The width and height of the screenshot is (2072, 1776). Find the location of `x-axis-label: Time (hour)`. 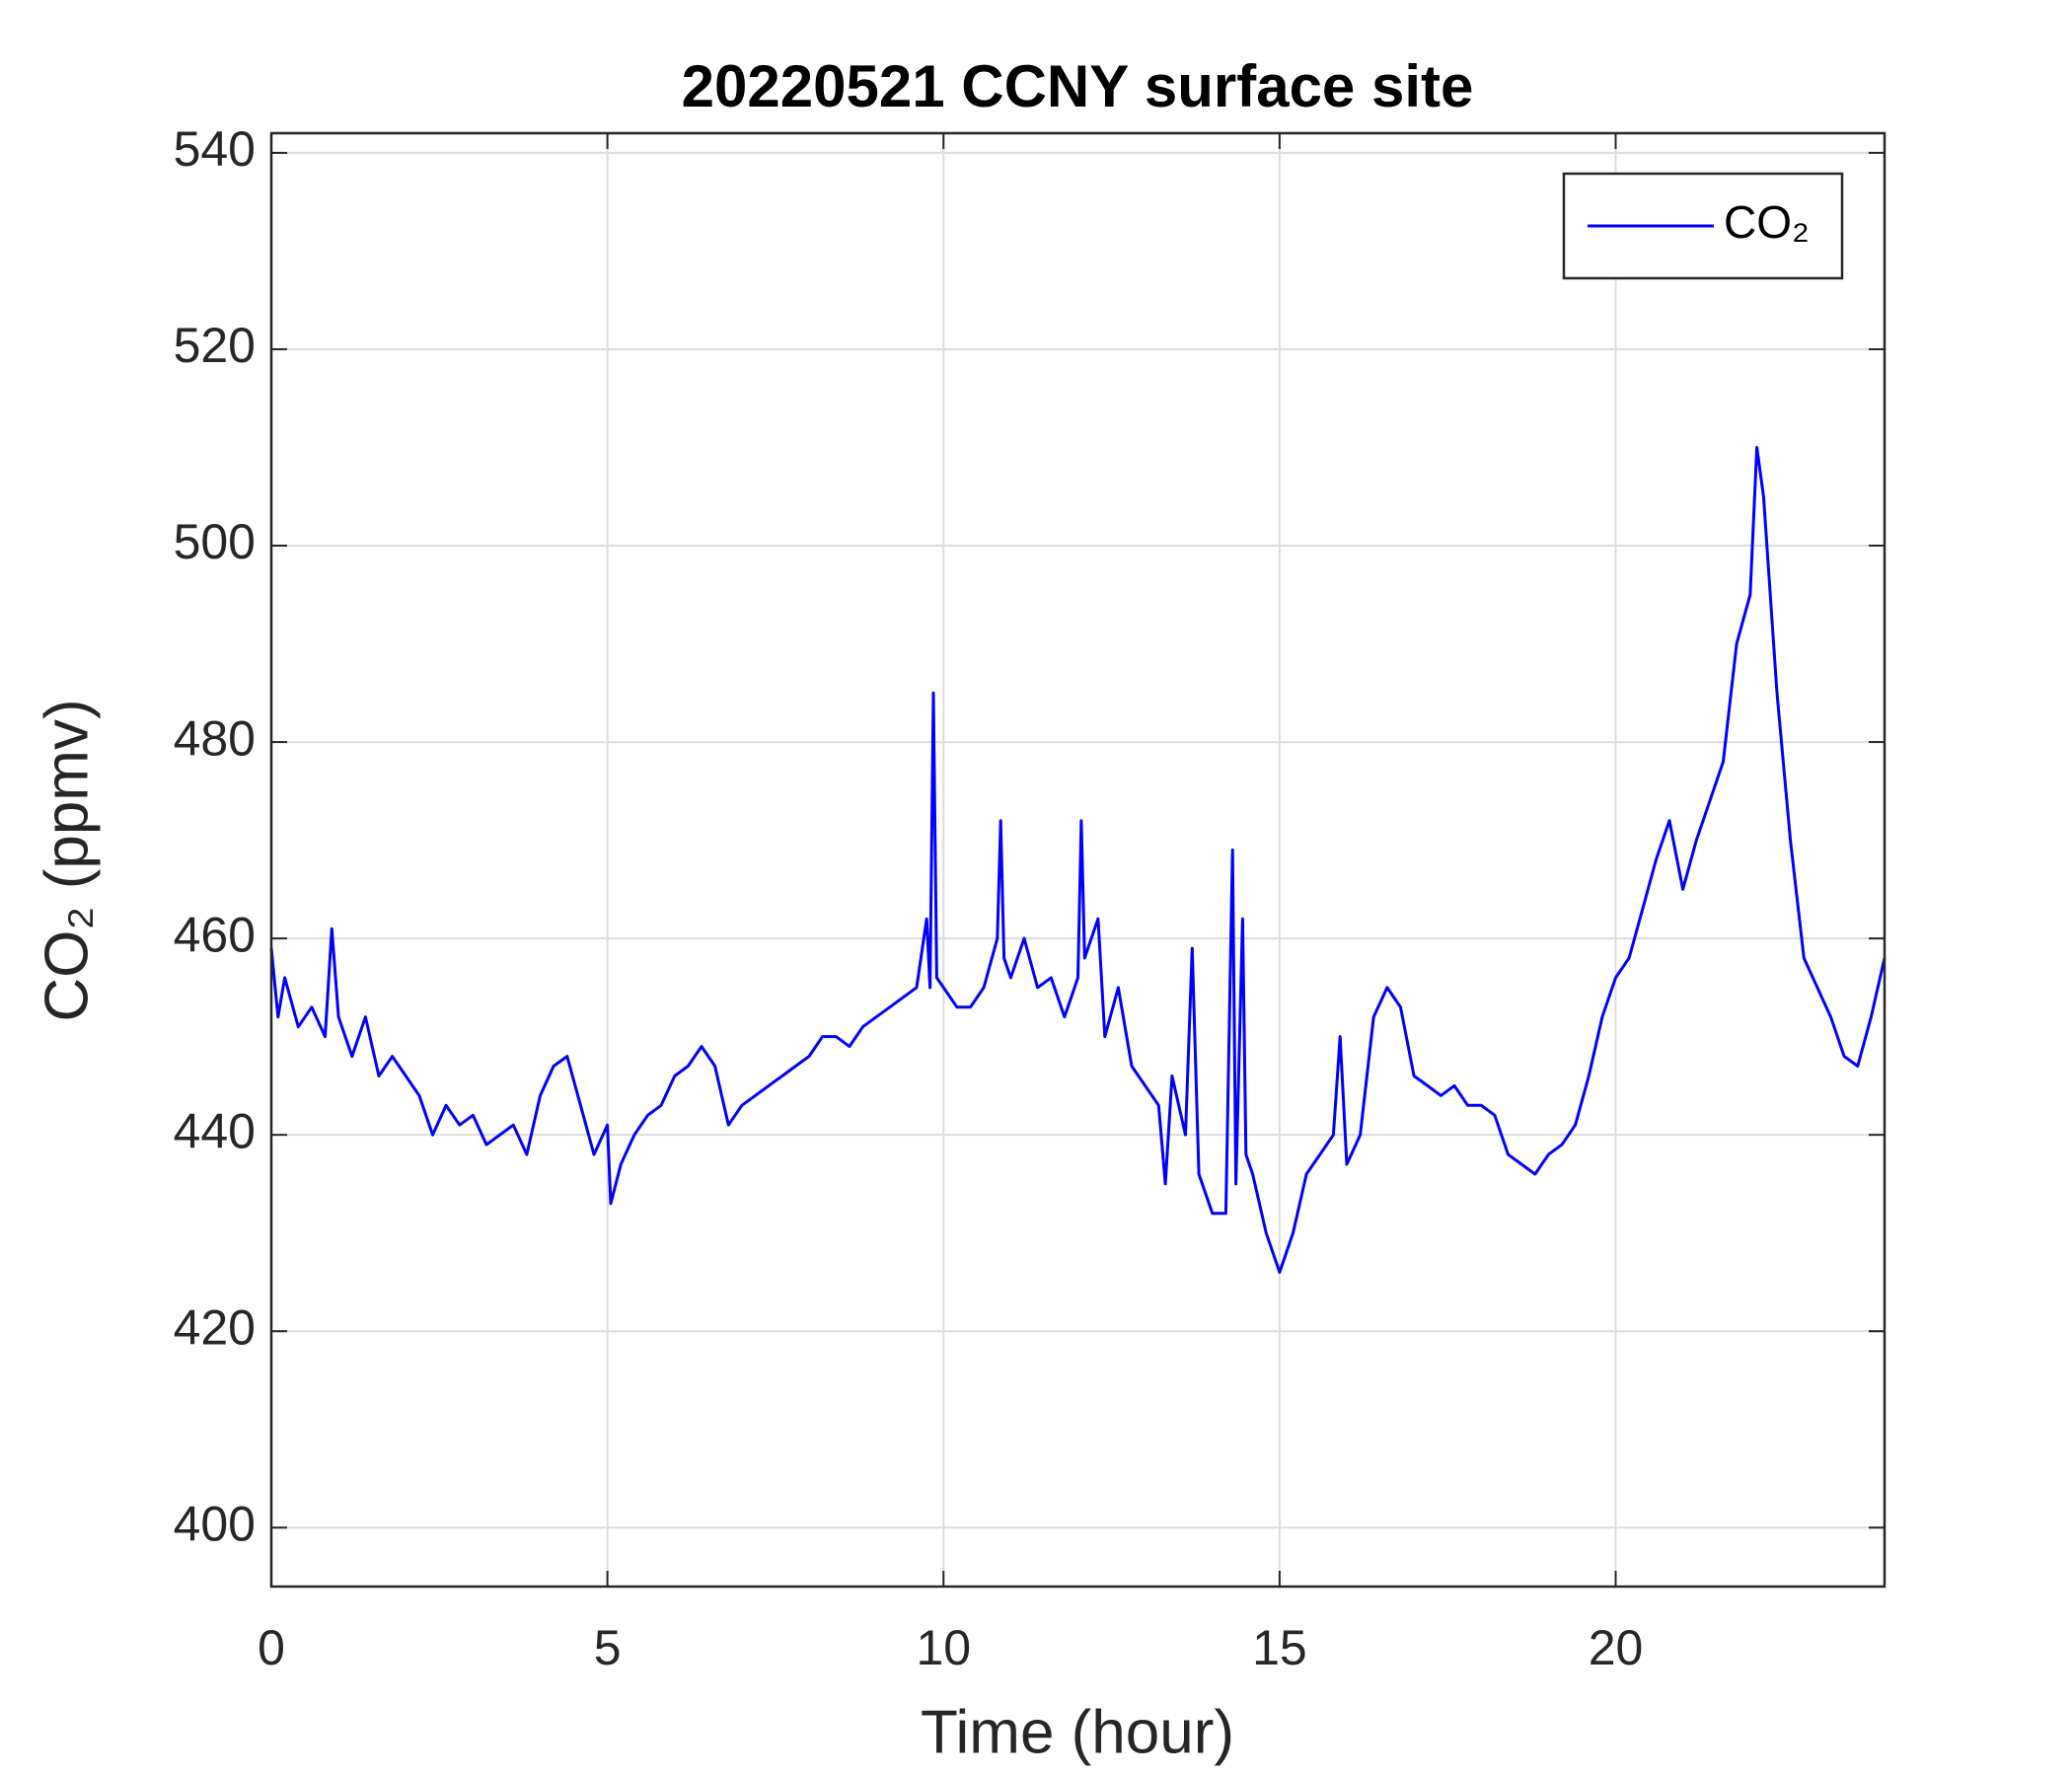

x-axis-label: Time (hour) is located at coordinates (1077, 1732).